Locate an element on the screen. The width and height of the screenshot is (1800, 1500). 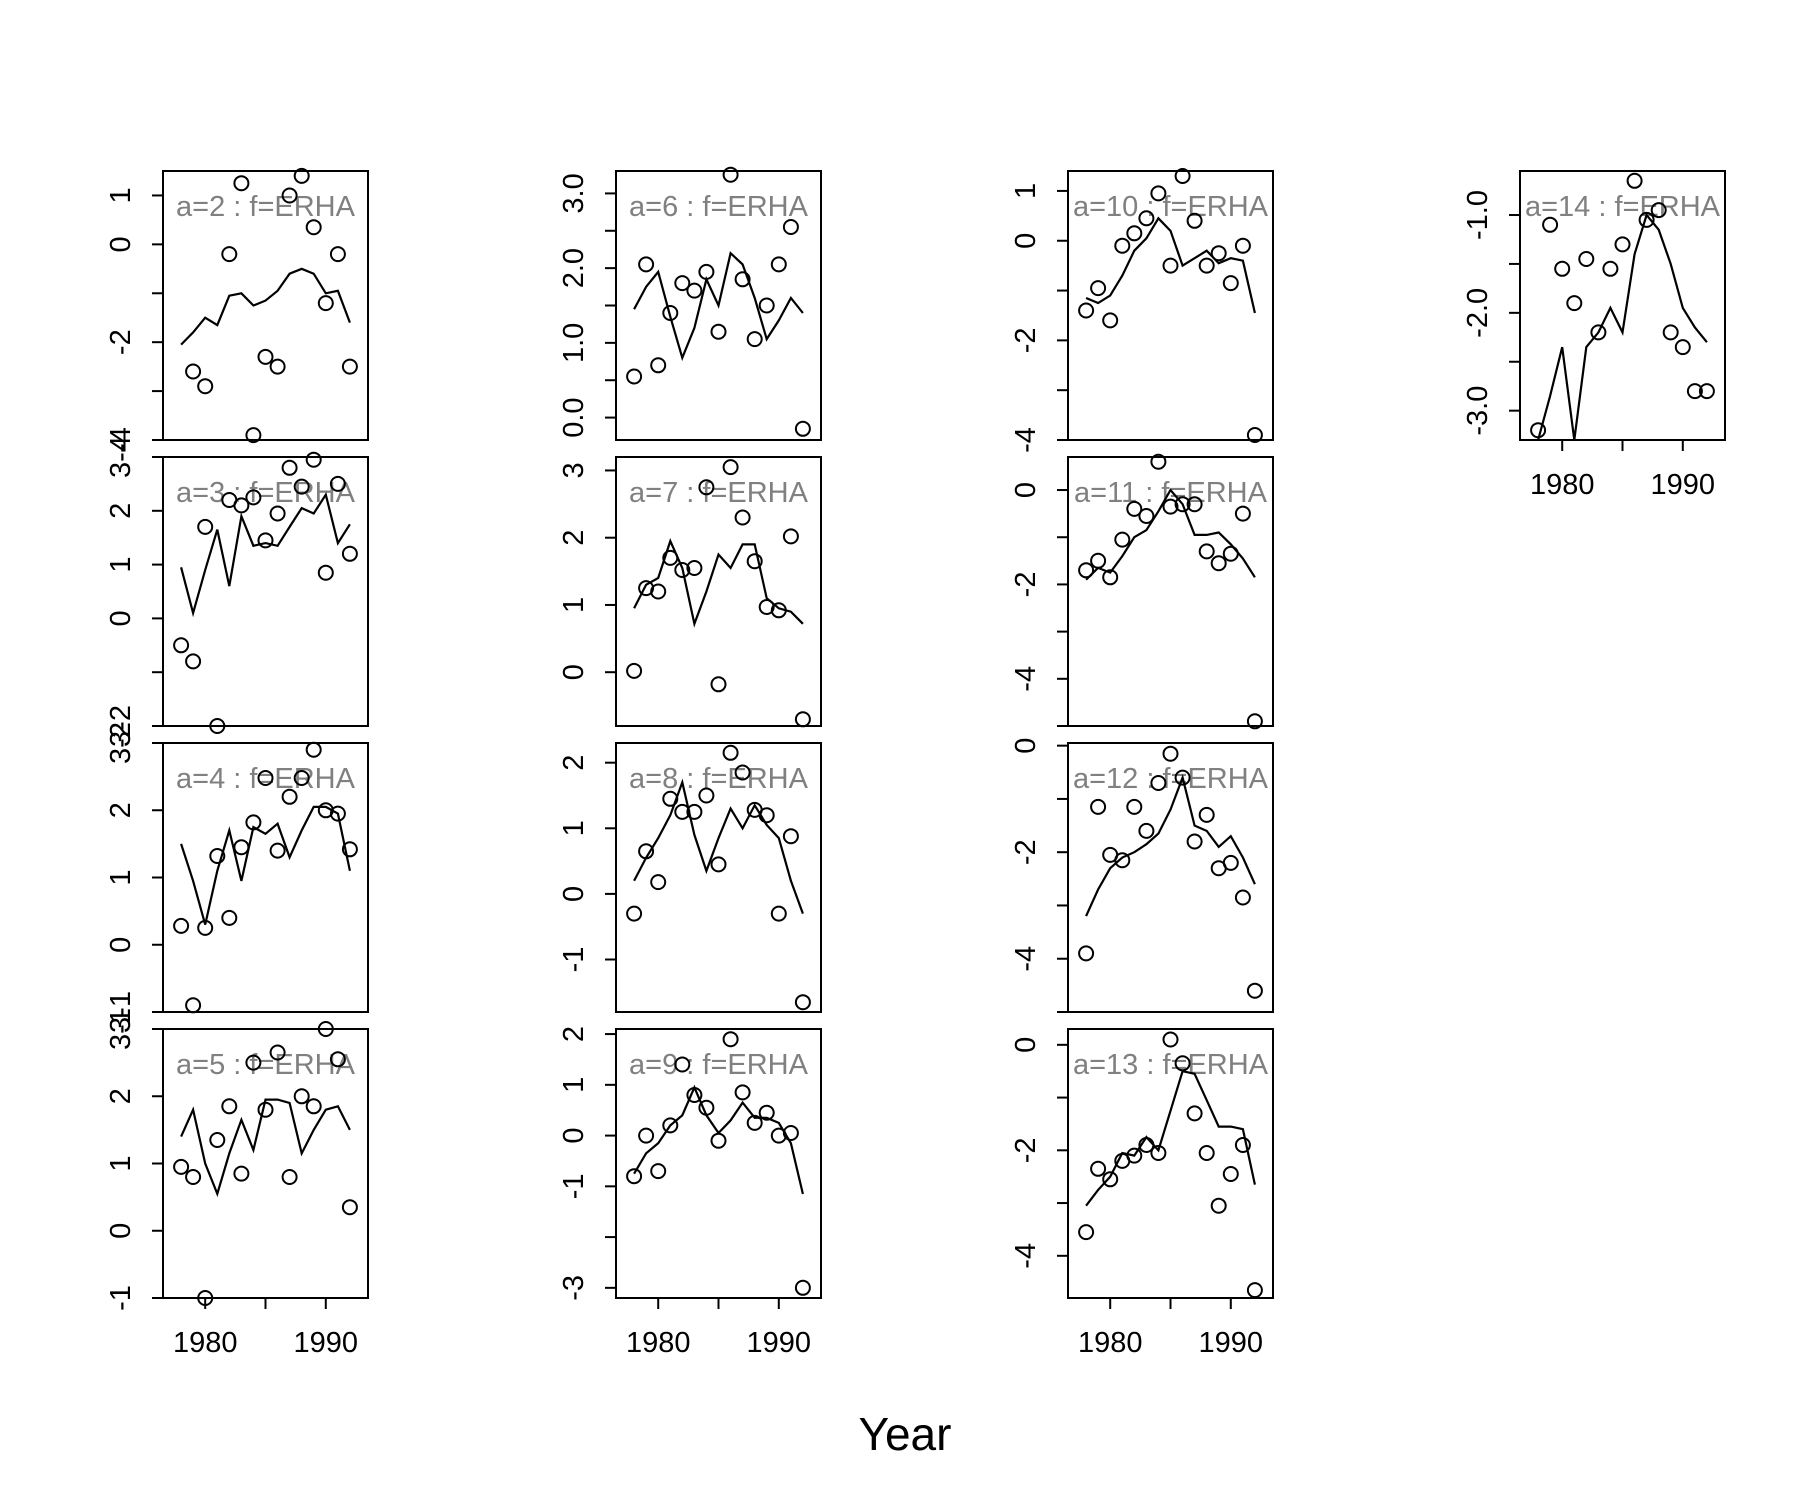
plot-frame is located at coordinates (1170, 305).